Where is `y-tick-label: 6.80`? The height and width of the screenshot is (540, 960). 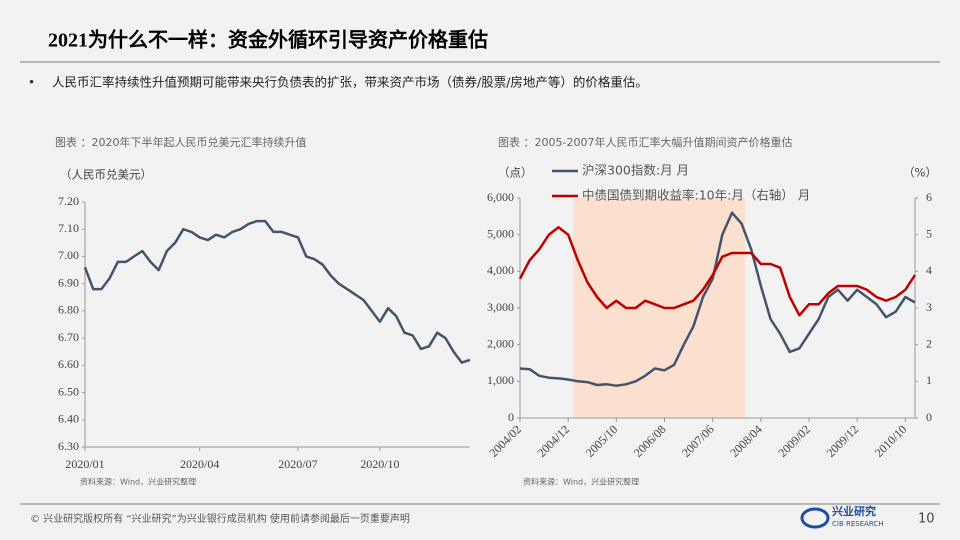 y-tick-label: 6.80 is located at coordinates (68, 310).